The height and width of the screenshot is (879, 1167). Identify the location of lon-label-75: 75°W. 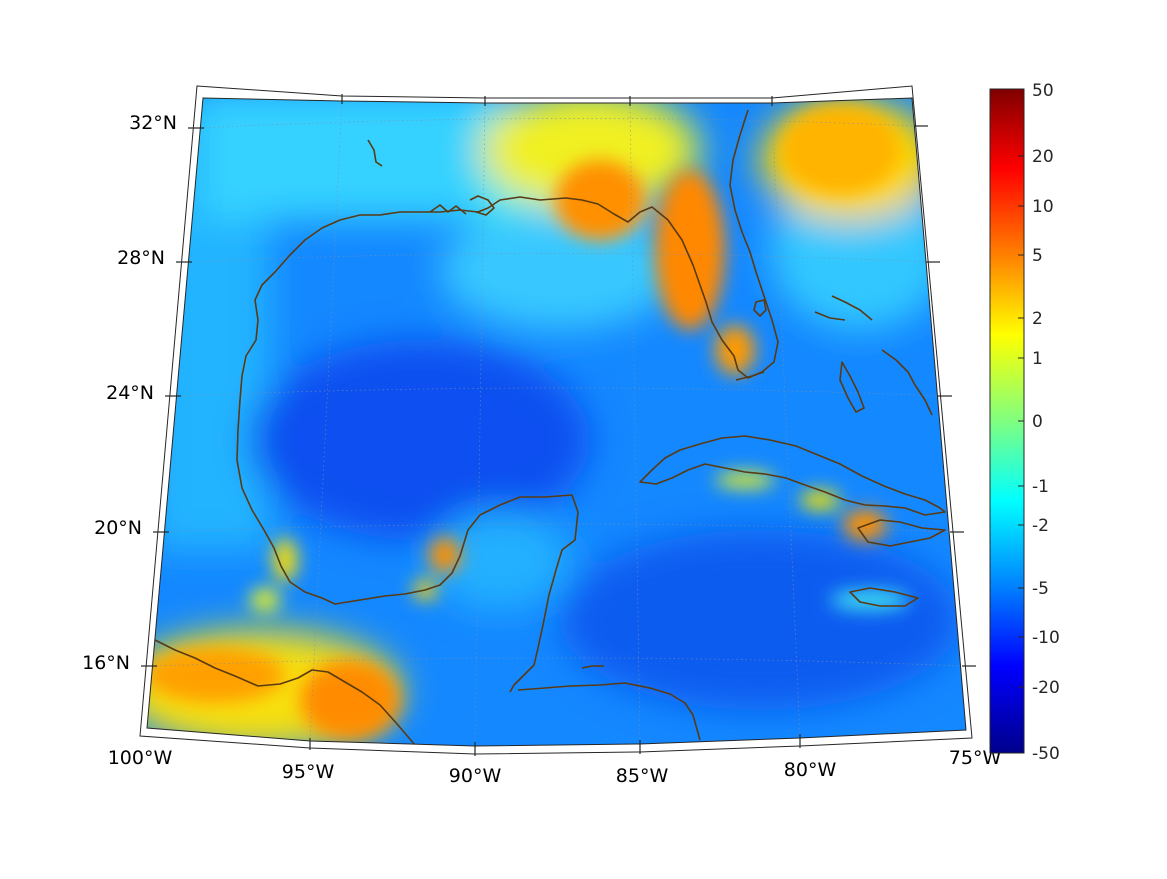
(975, 758).